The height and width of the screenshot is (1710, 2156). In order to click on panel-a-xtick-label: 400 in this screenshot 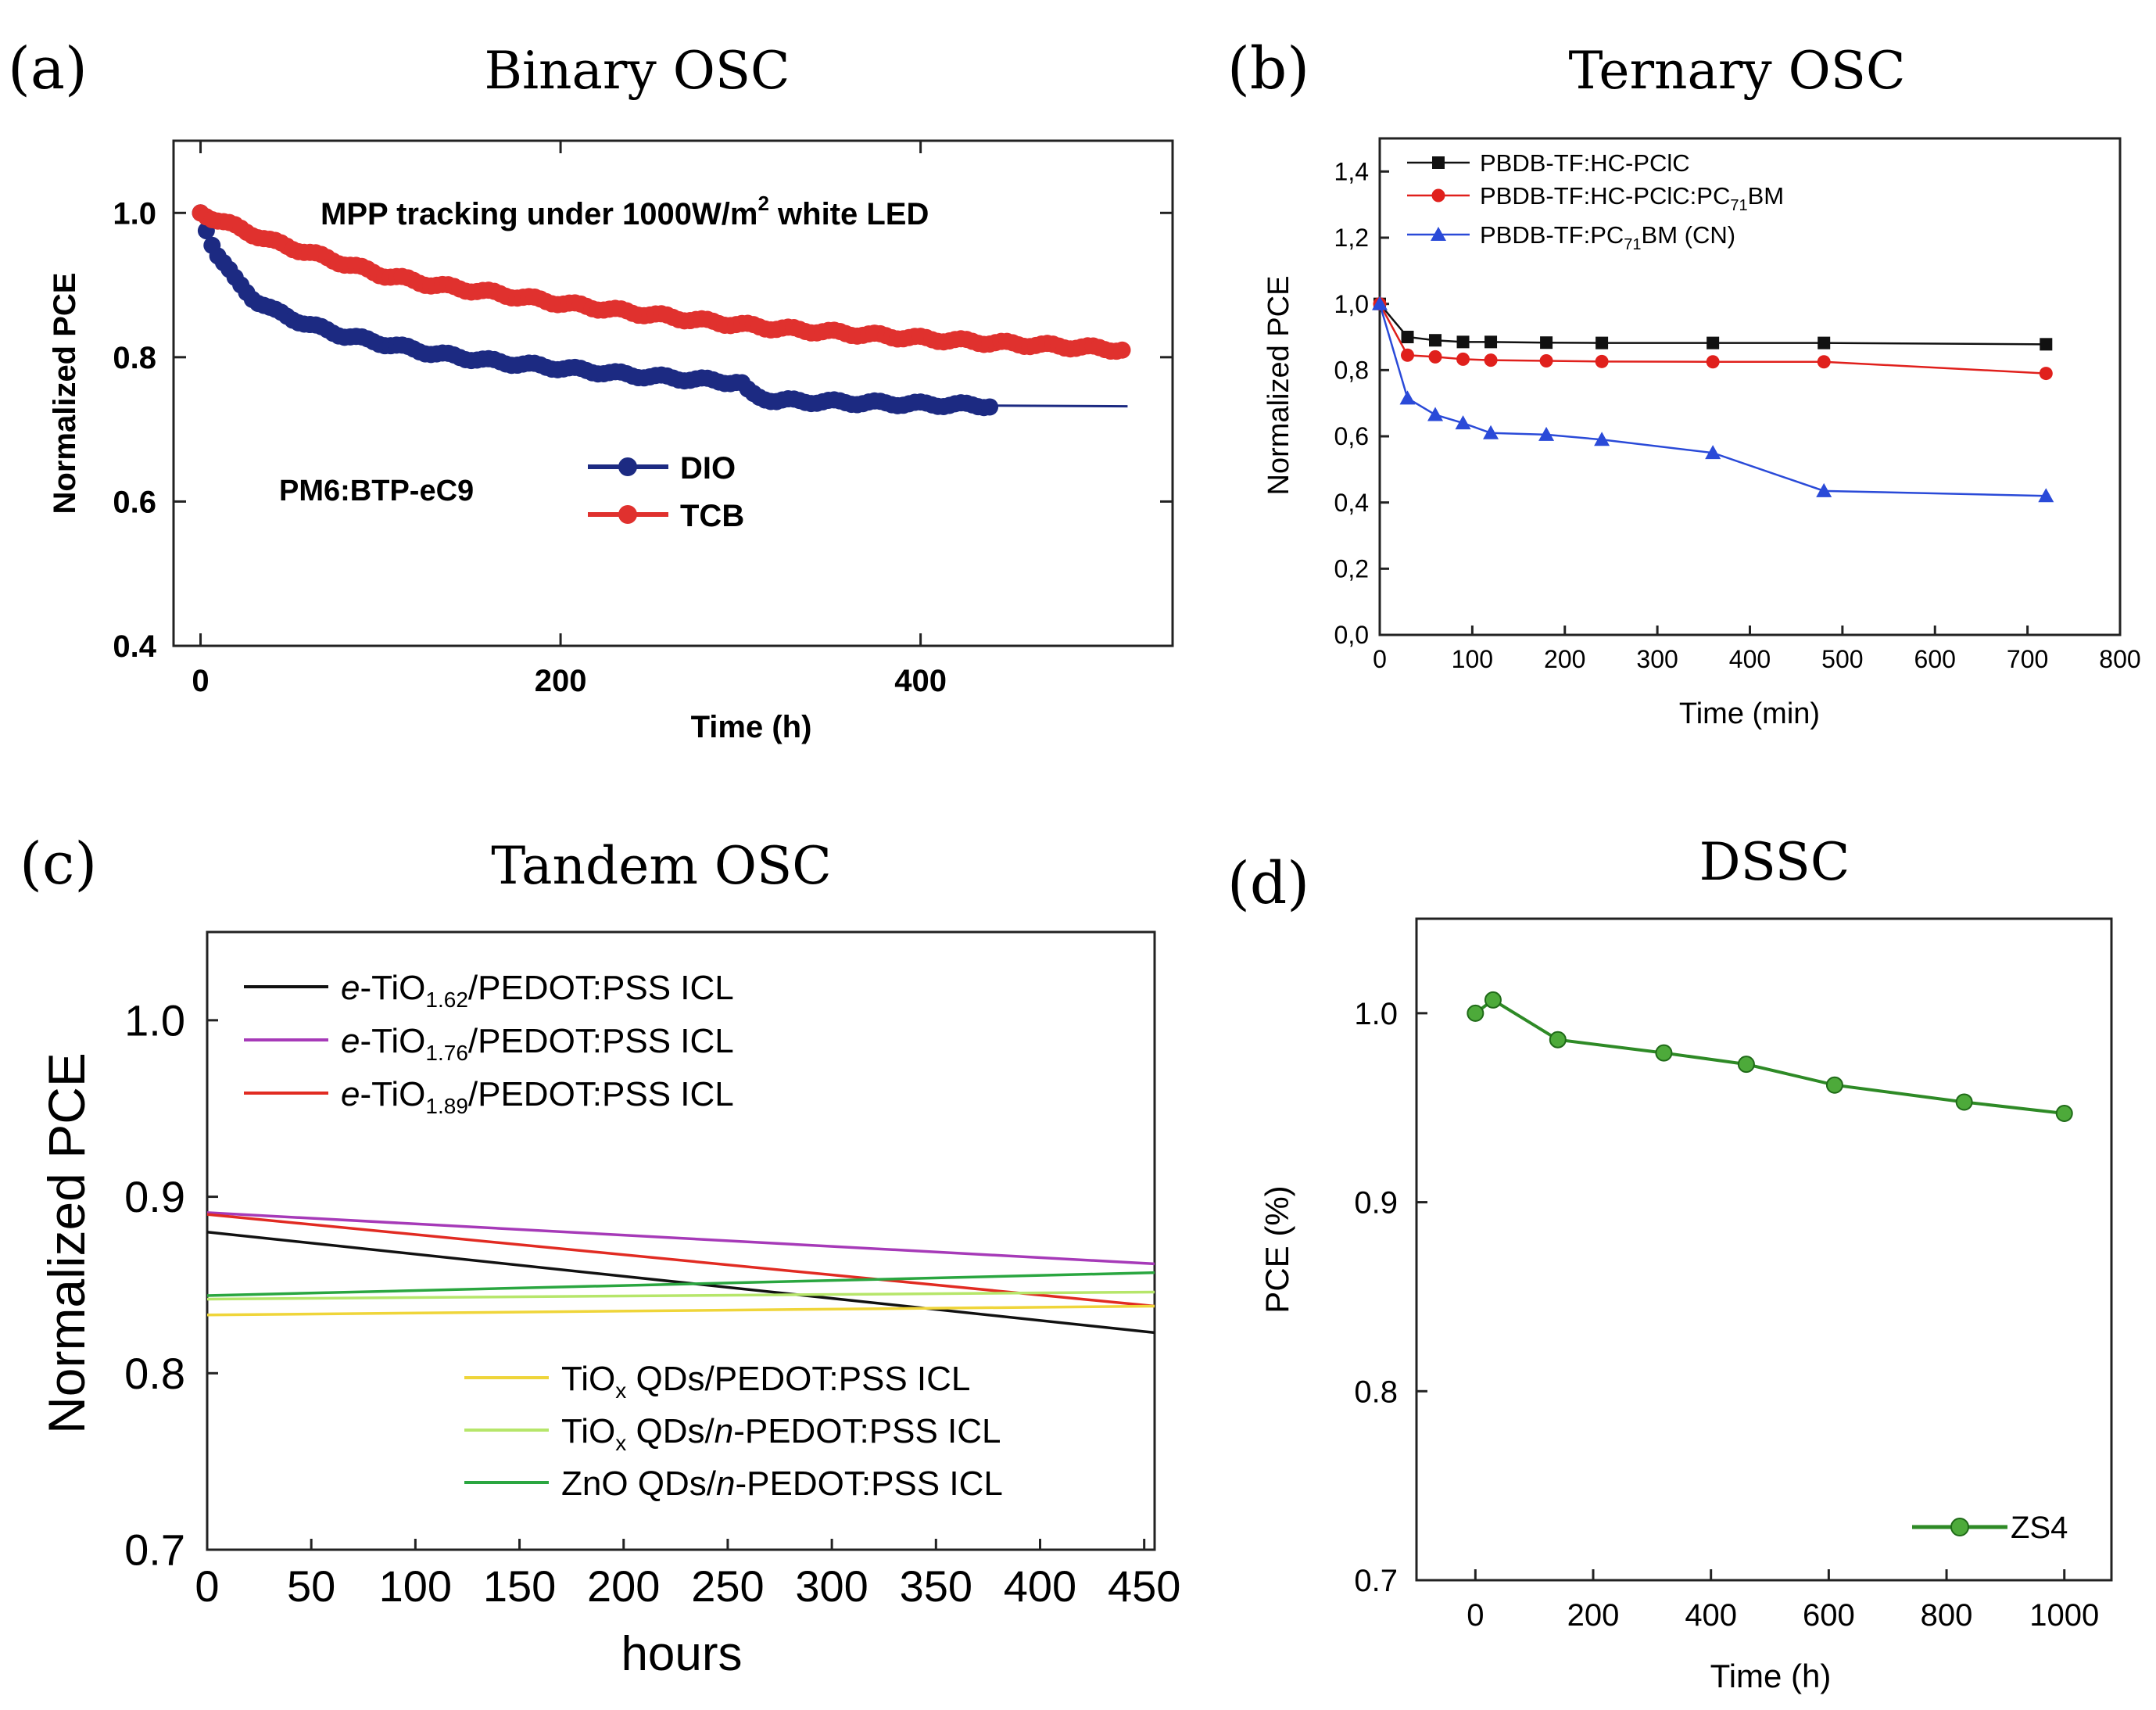, I will do `click(920, 681)`.